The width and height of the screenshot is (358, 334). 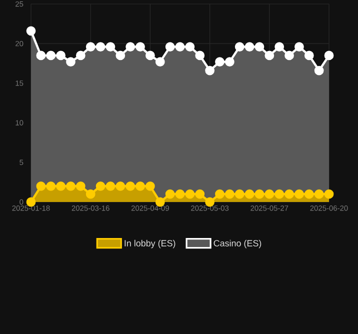 What do you see at coordinates (238, 244) in the screenshot?
I see `legend-label: Casino (ES)` at bounding box center [238, 244].